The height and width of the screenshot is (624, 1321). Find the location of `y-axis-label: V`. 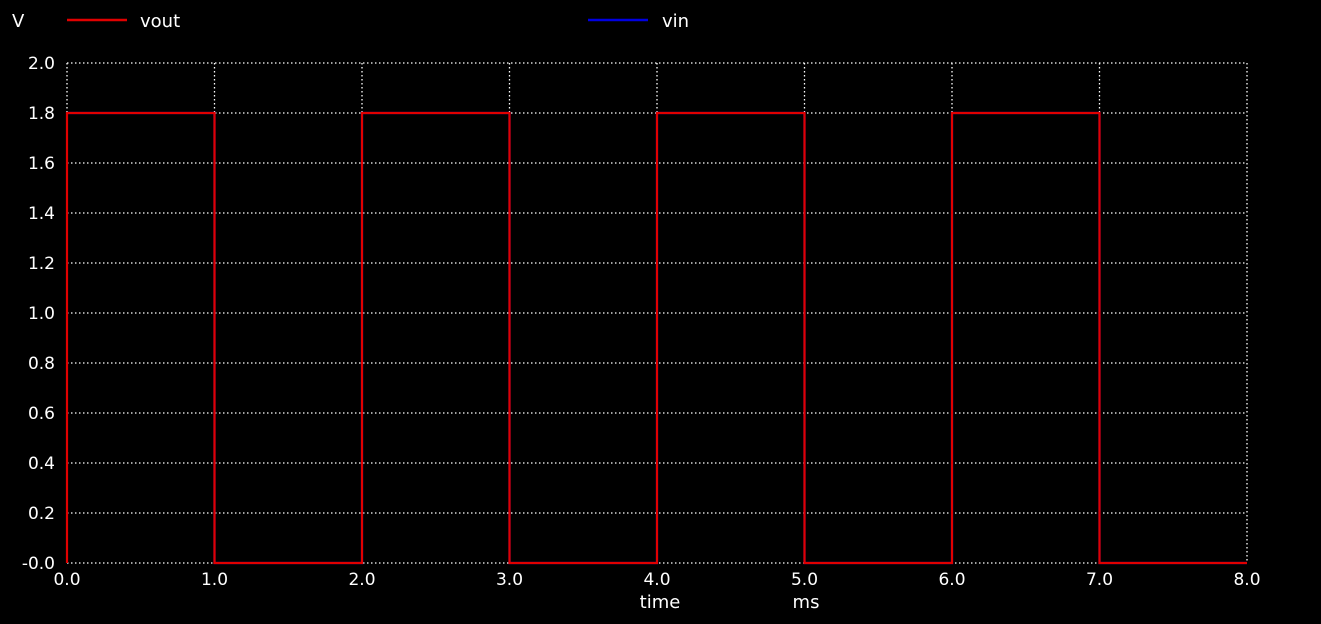

y-axis-label: V is located at coordinates (18, 21).